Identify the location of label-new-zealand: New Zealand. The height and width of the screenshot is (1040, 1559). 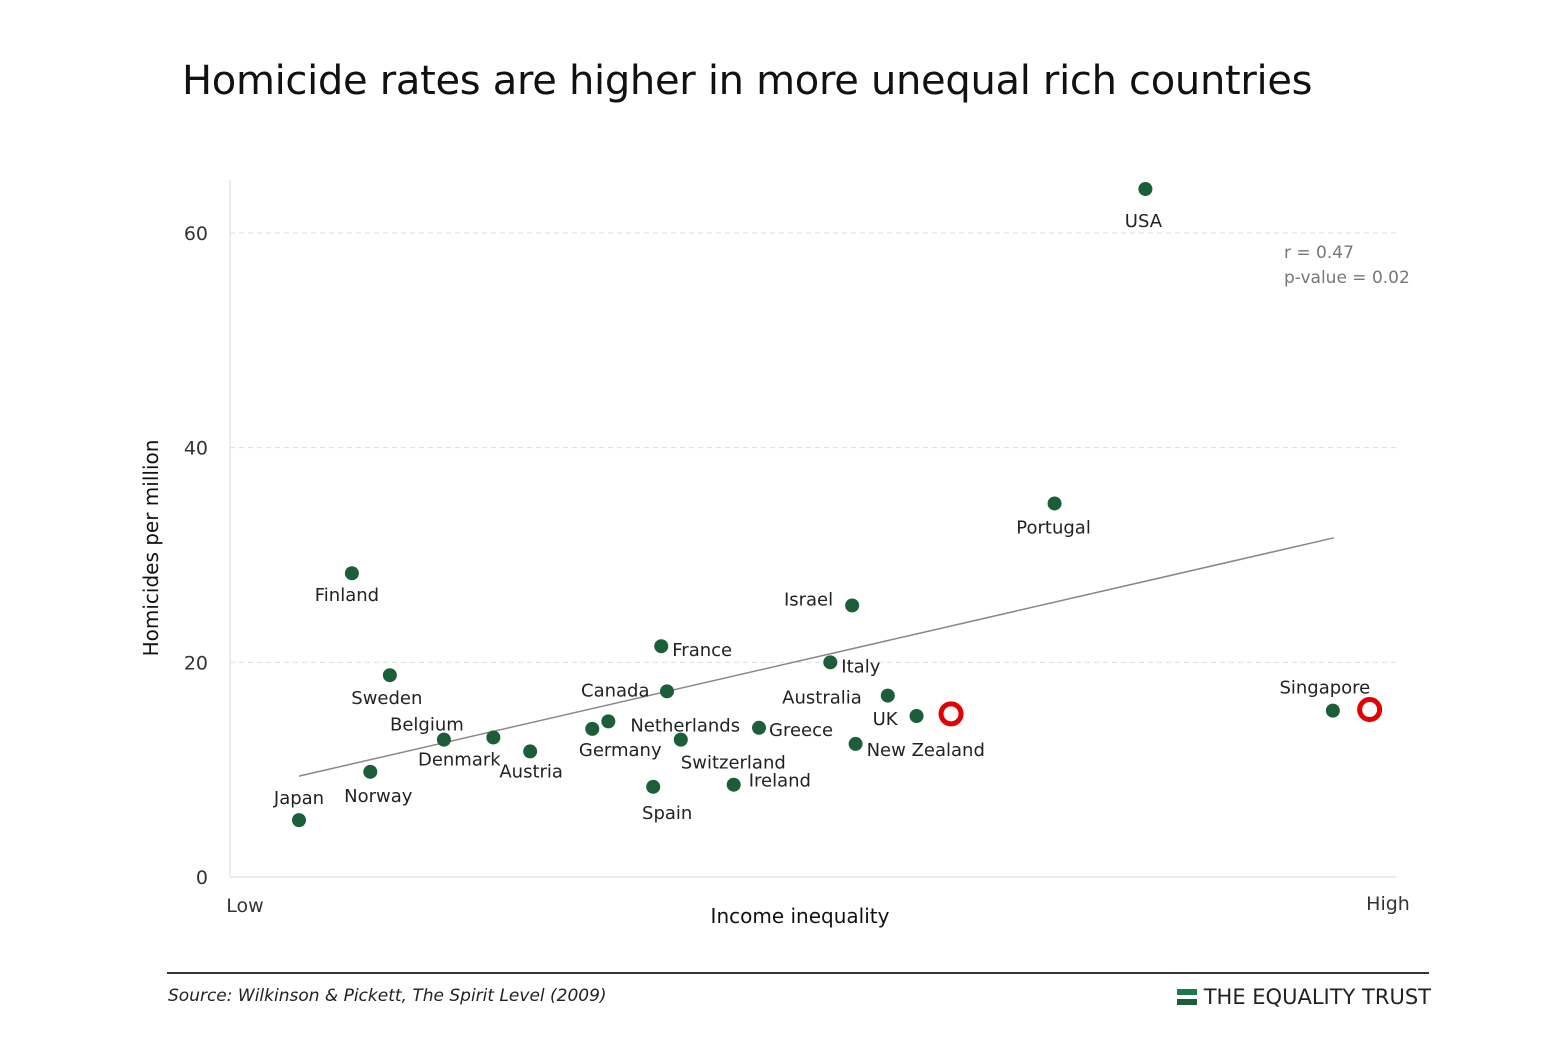
(926, 750).